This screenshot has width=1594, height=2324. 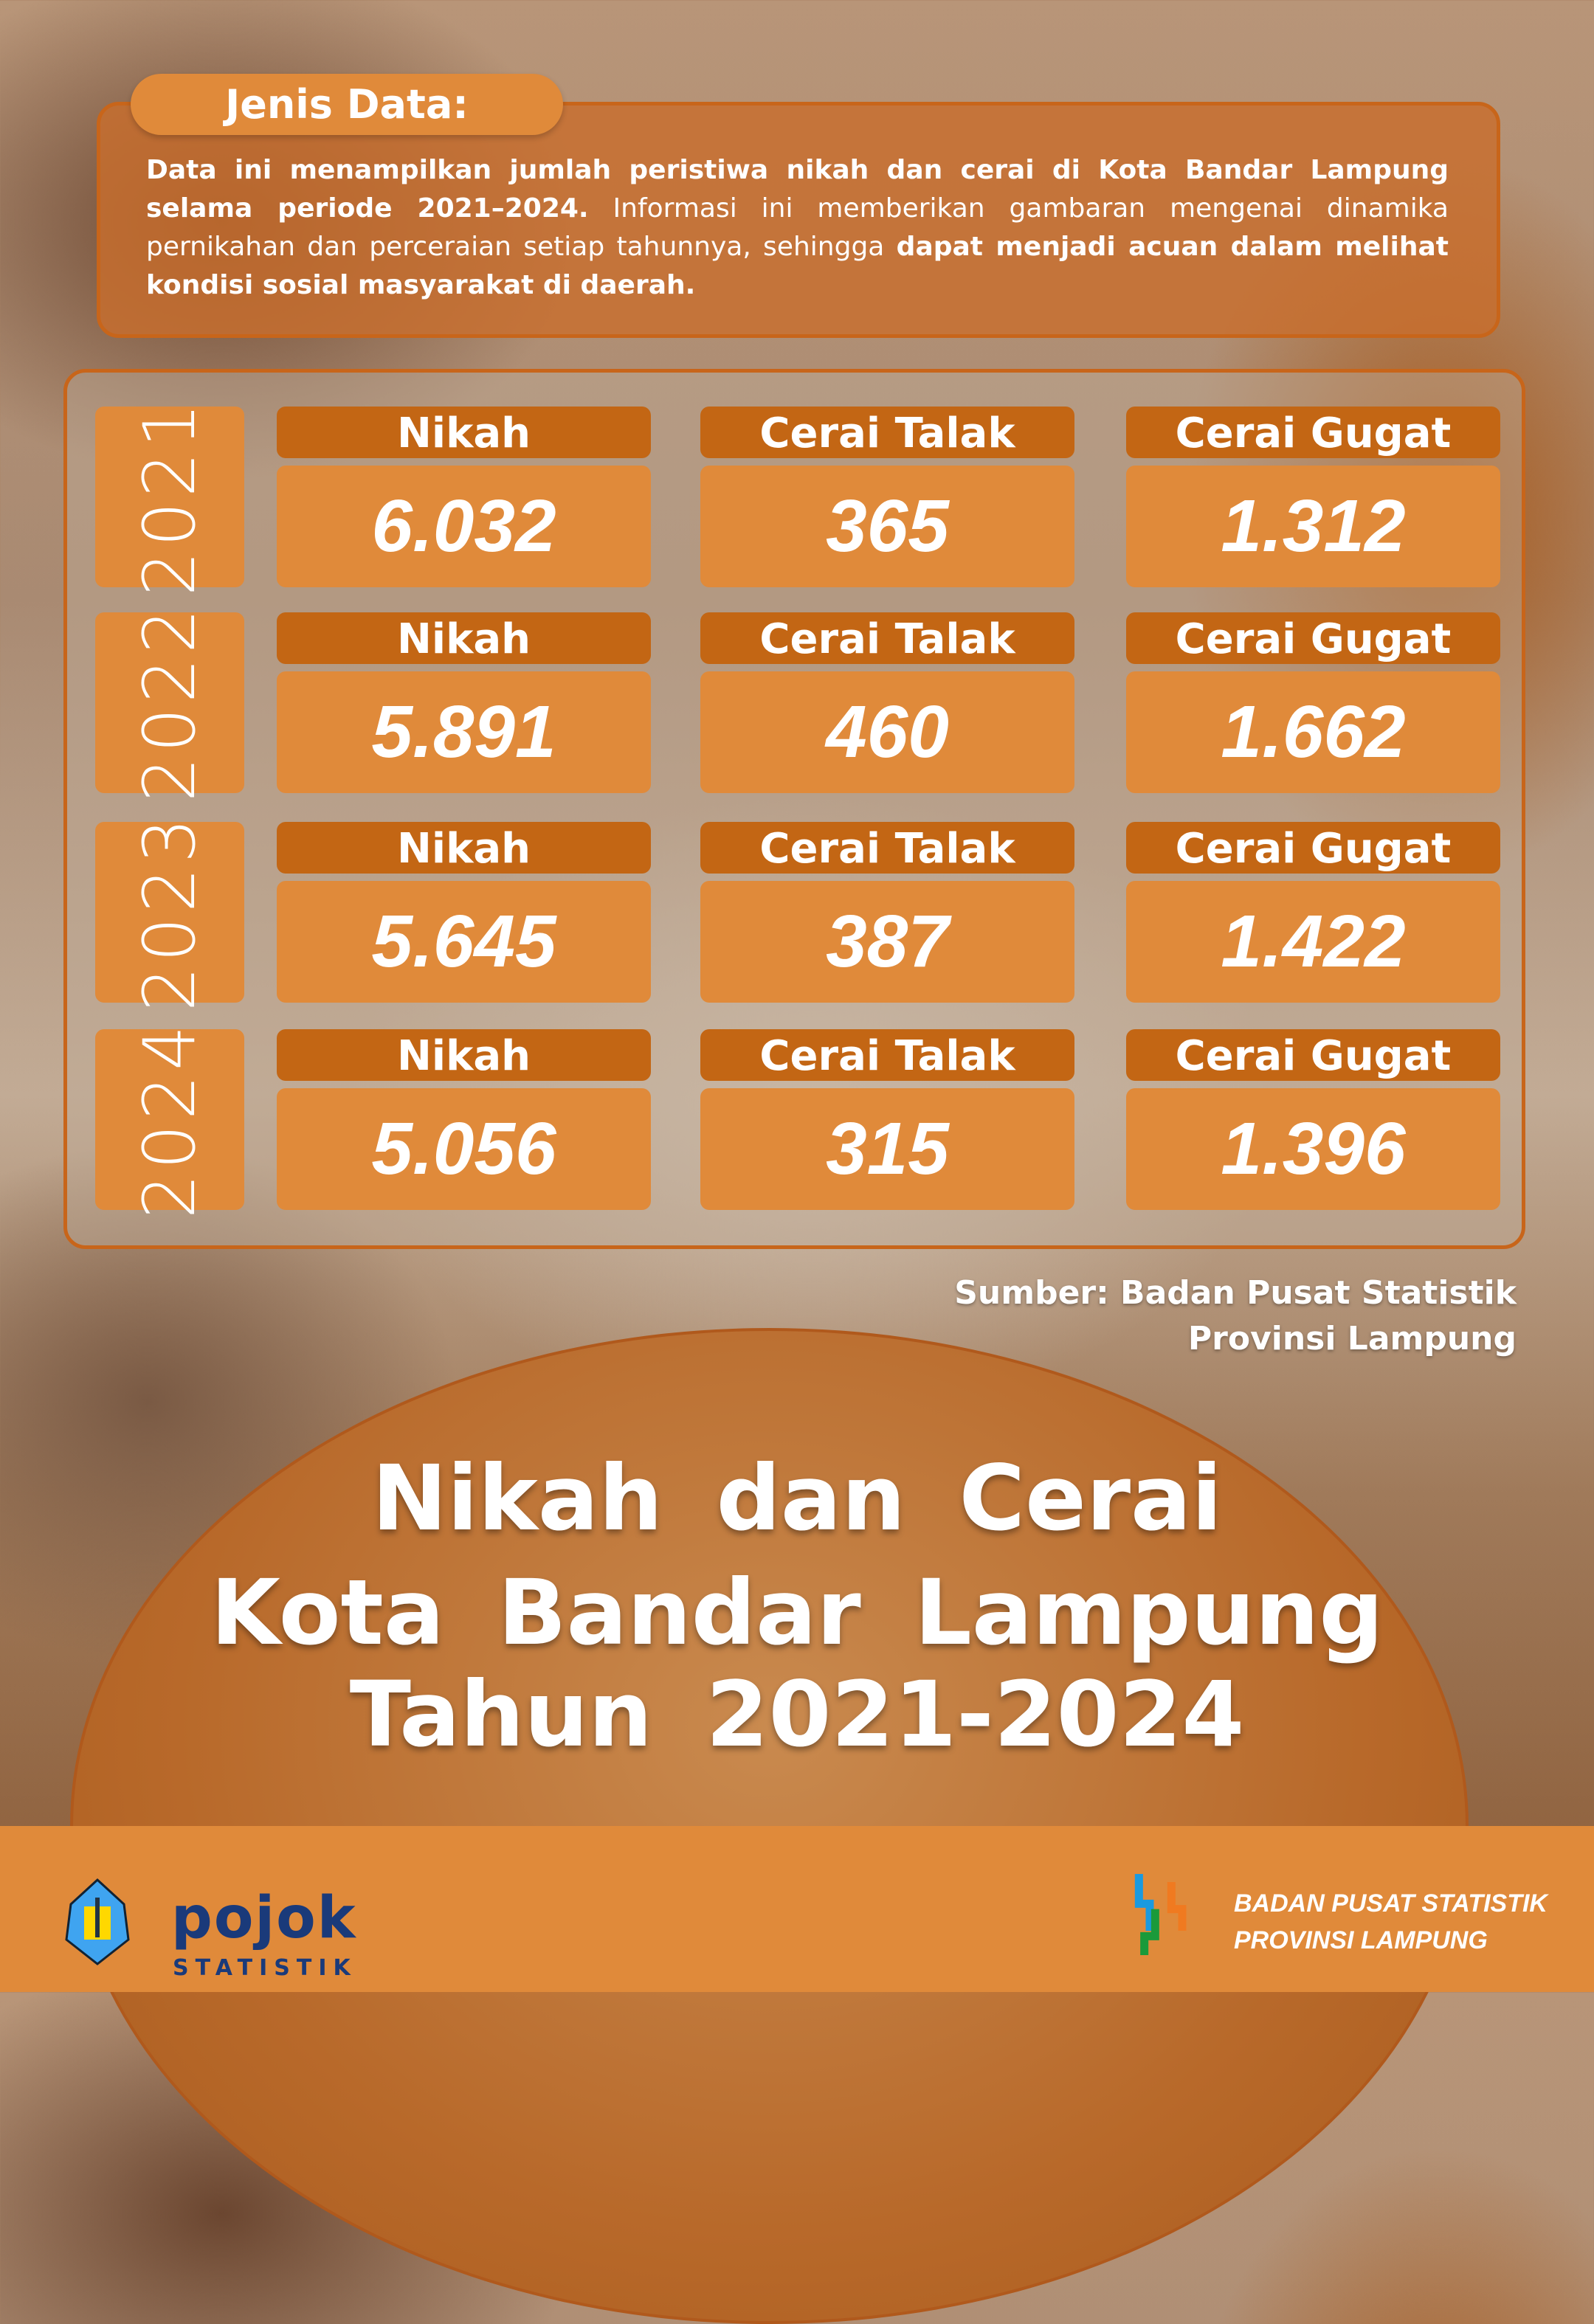 I want to click on year-label: 2024, so click(x=169, y=1119).